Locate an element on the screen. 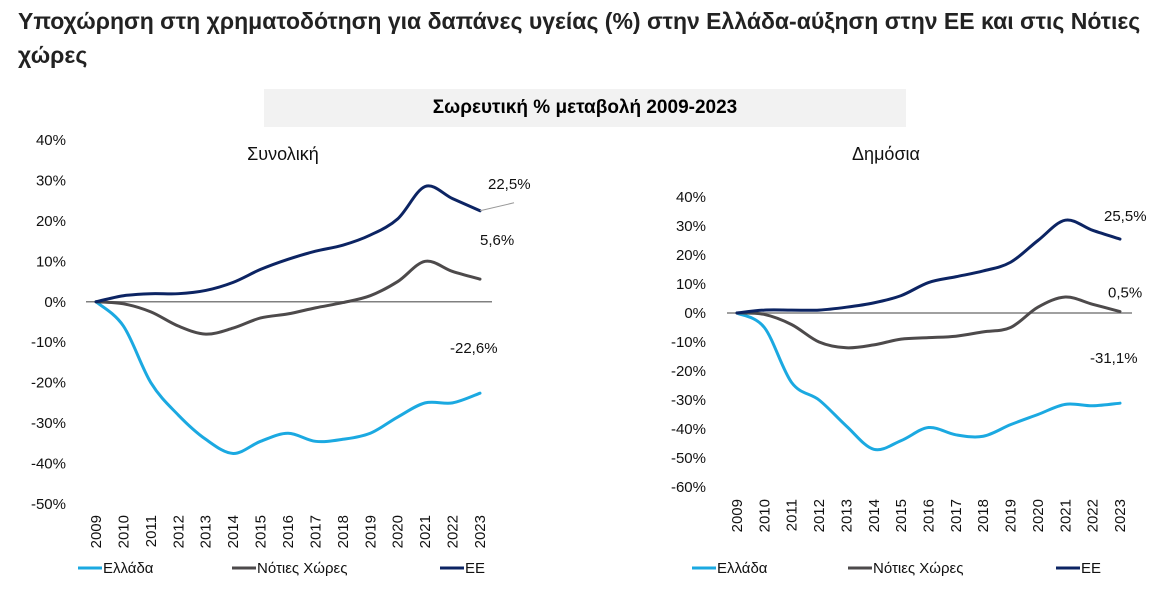 This screenshot has height=591, width=1156. data-label-eu: 25,5% is located at coordinates (1125, 216).